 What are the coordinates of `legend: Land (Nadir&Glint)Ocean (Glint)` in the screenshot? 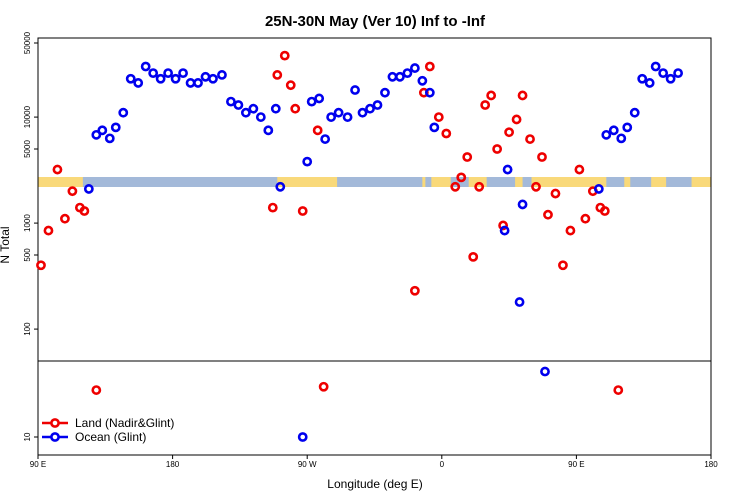 It's located at (108, 430).